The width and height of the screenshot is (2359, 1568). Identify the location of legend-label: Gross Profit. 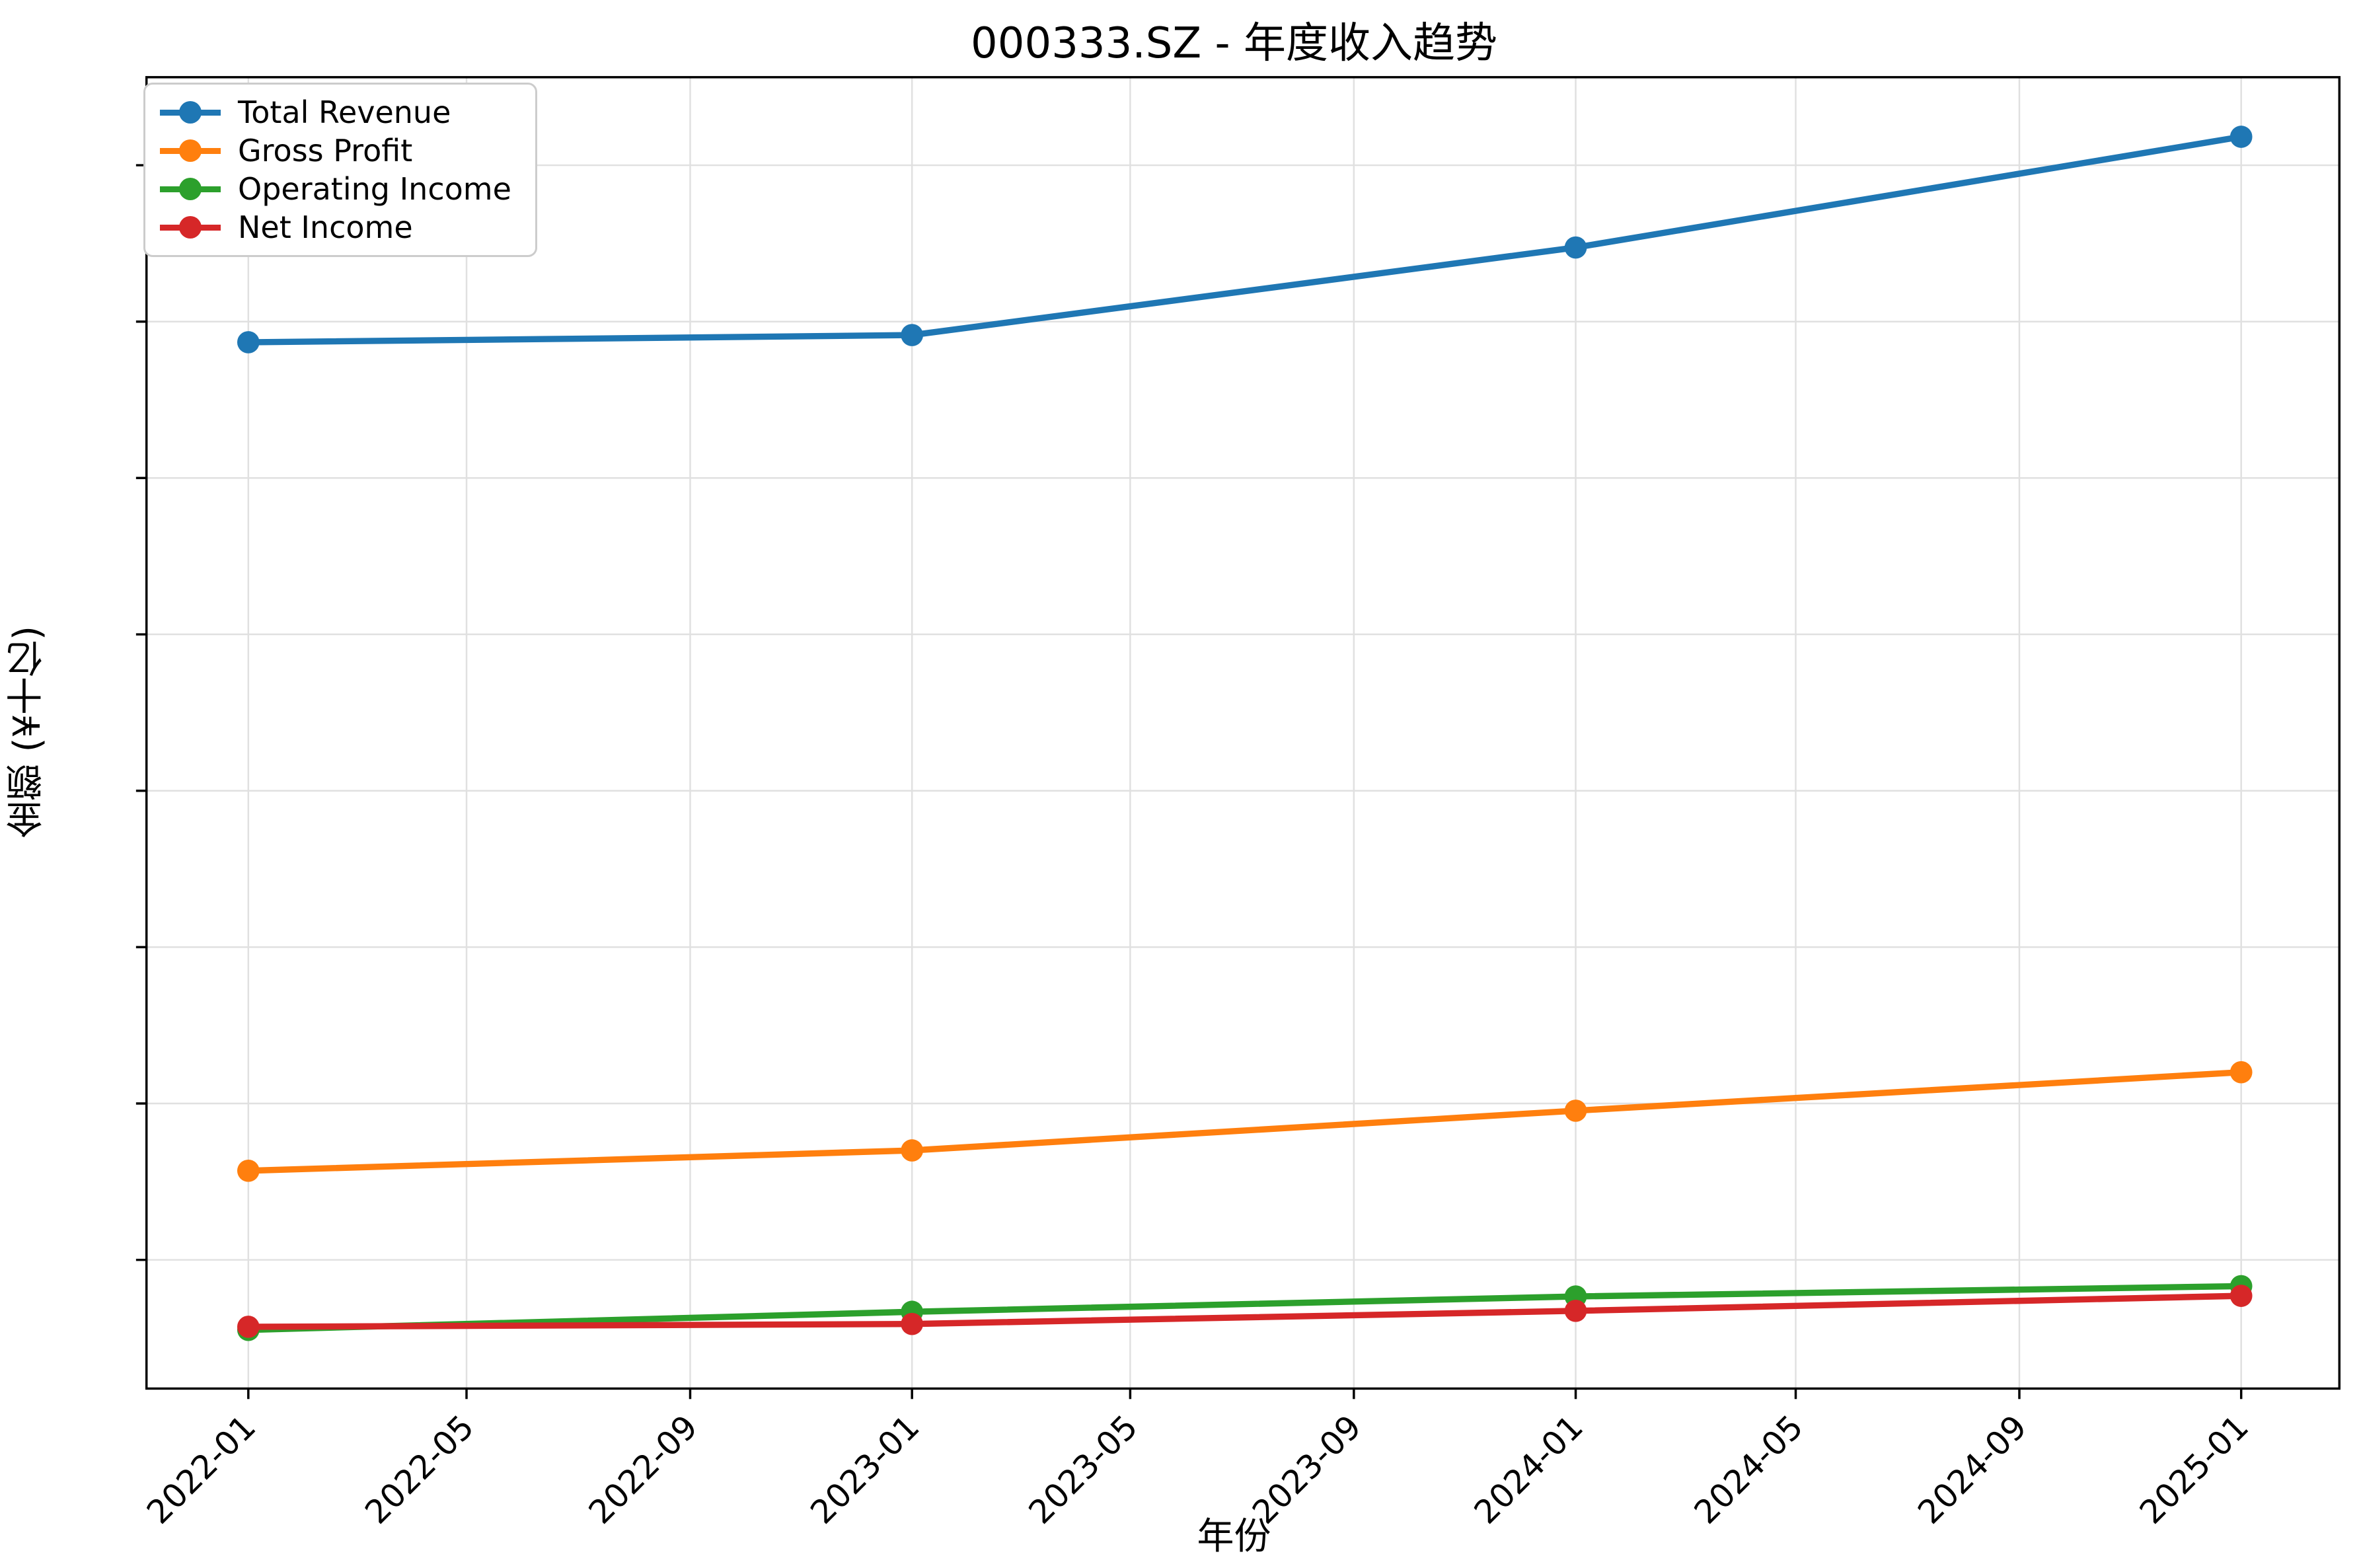
(325, 150).